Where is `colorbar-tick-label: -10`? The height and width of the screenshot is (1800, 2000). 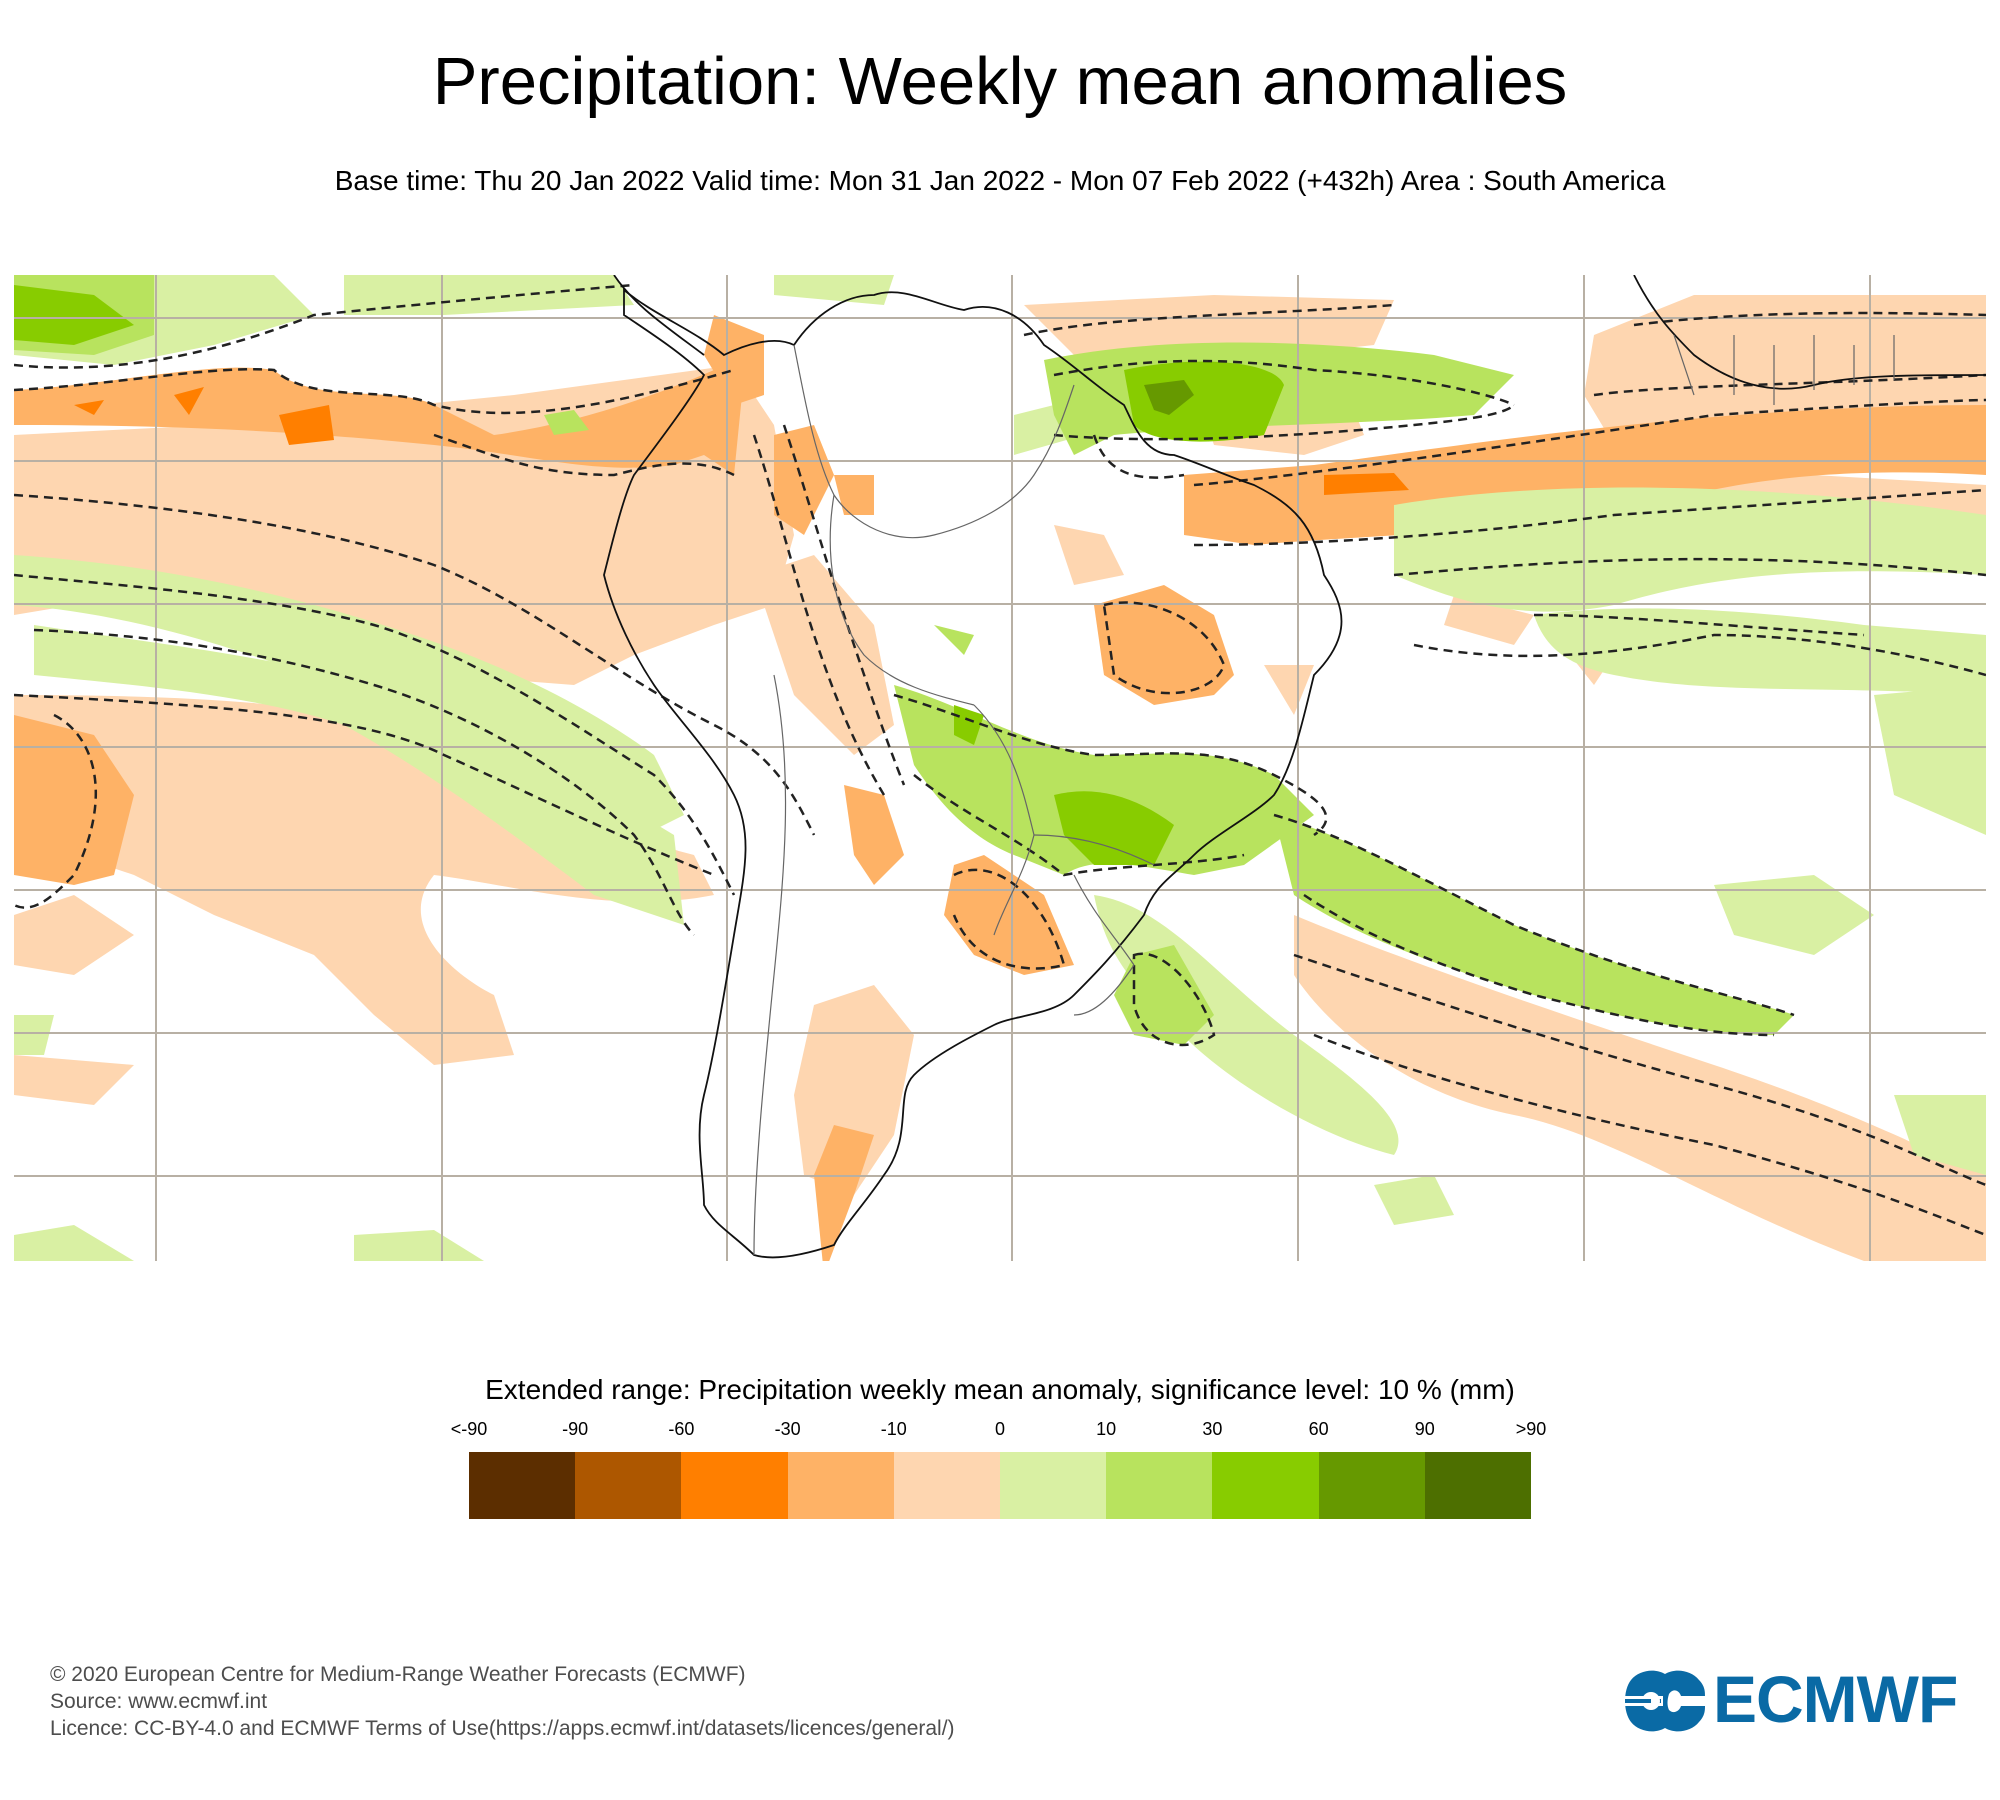 colorbar-tick-label: -10 is located at coordinates (893, 1429).